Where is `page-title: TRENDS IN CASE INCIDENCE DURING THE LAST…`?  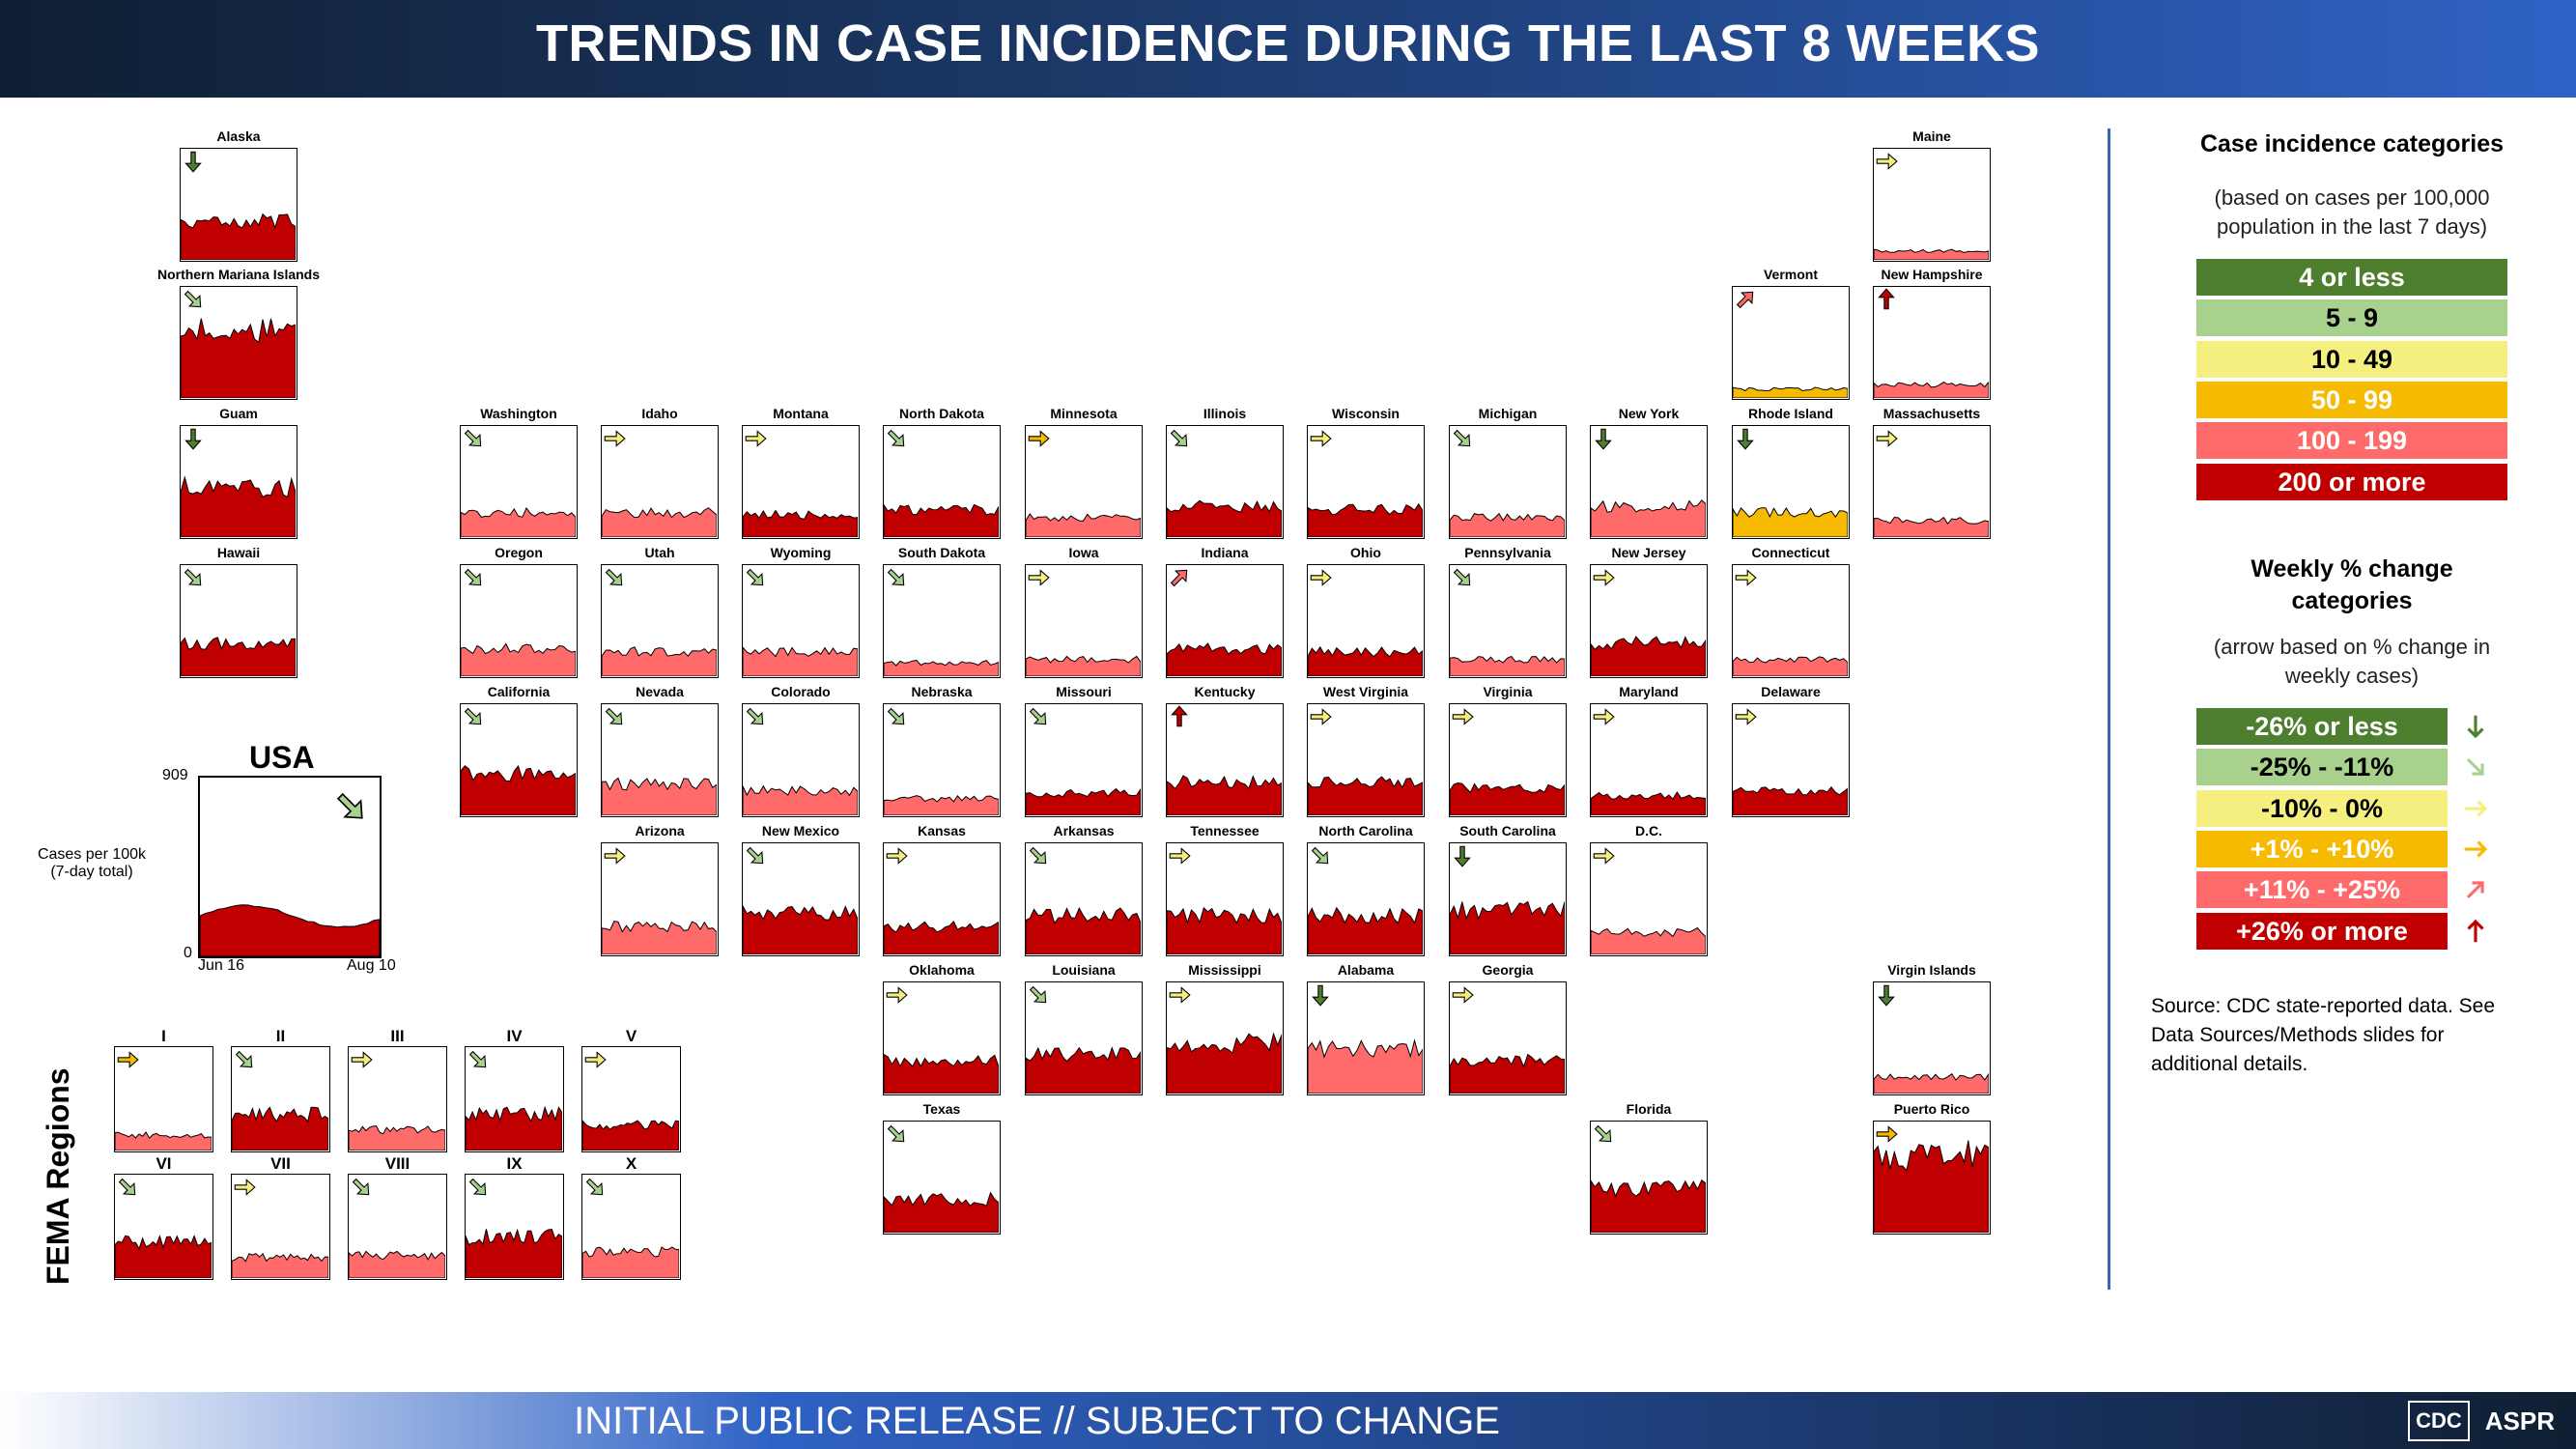
page-title: TRENDS IN CASE INCIDENCE DURING THE LAST… is located at coordinates (1288, 43).